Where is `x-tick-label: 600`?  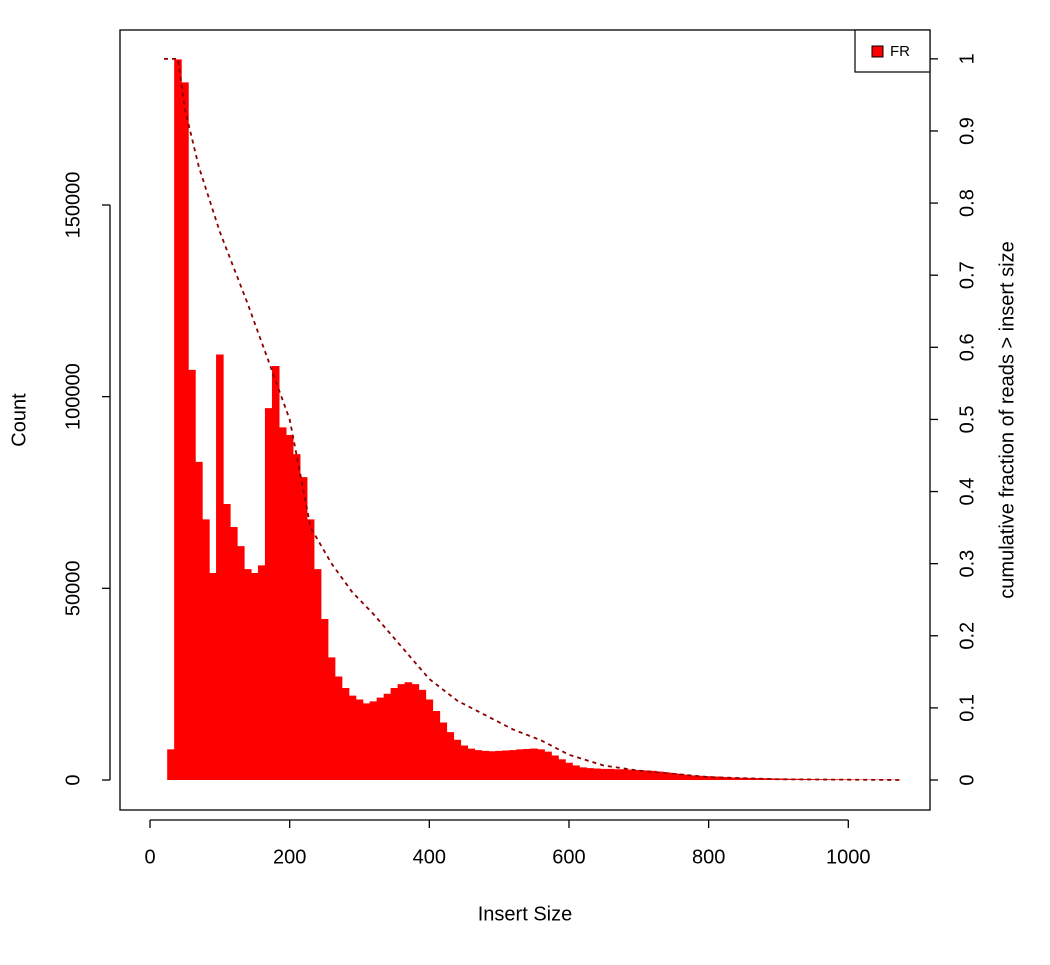 x-tick-label: 600 is located at coordinates (568, 857).